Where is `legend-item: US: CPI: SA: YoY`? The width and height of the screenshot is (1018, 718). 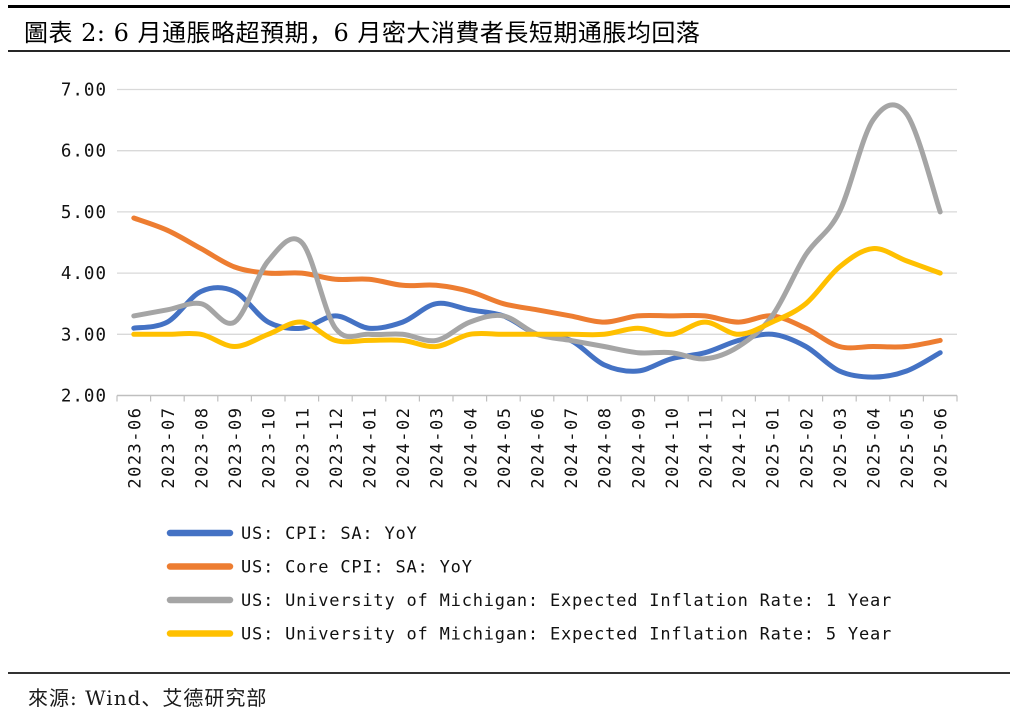
legend-item: US: CPI: SA: YoY is located at coordinates (292, 534).